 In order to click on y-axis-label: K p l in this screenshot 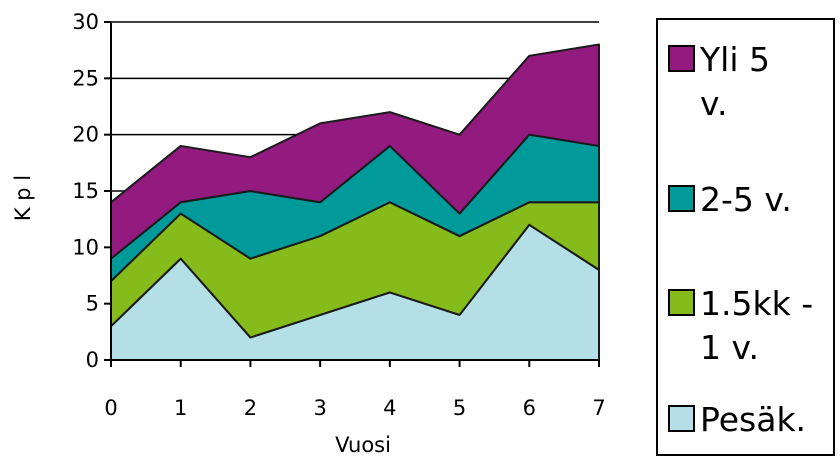, I will do `click(23, 198)`.